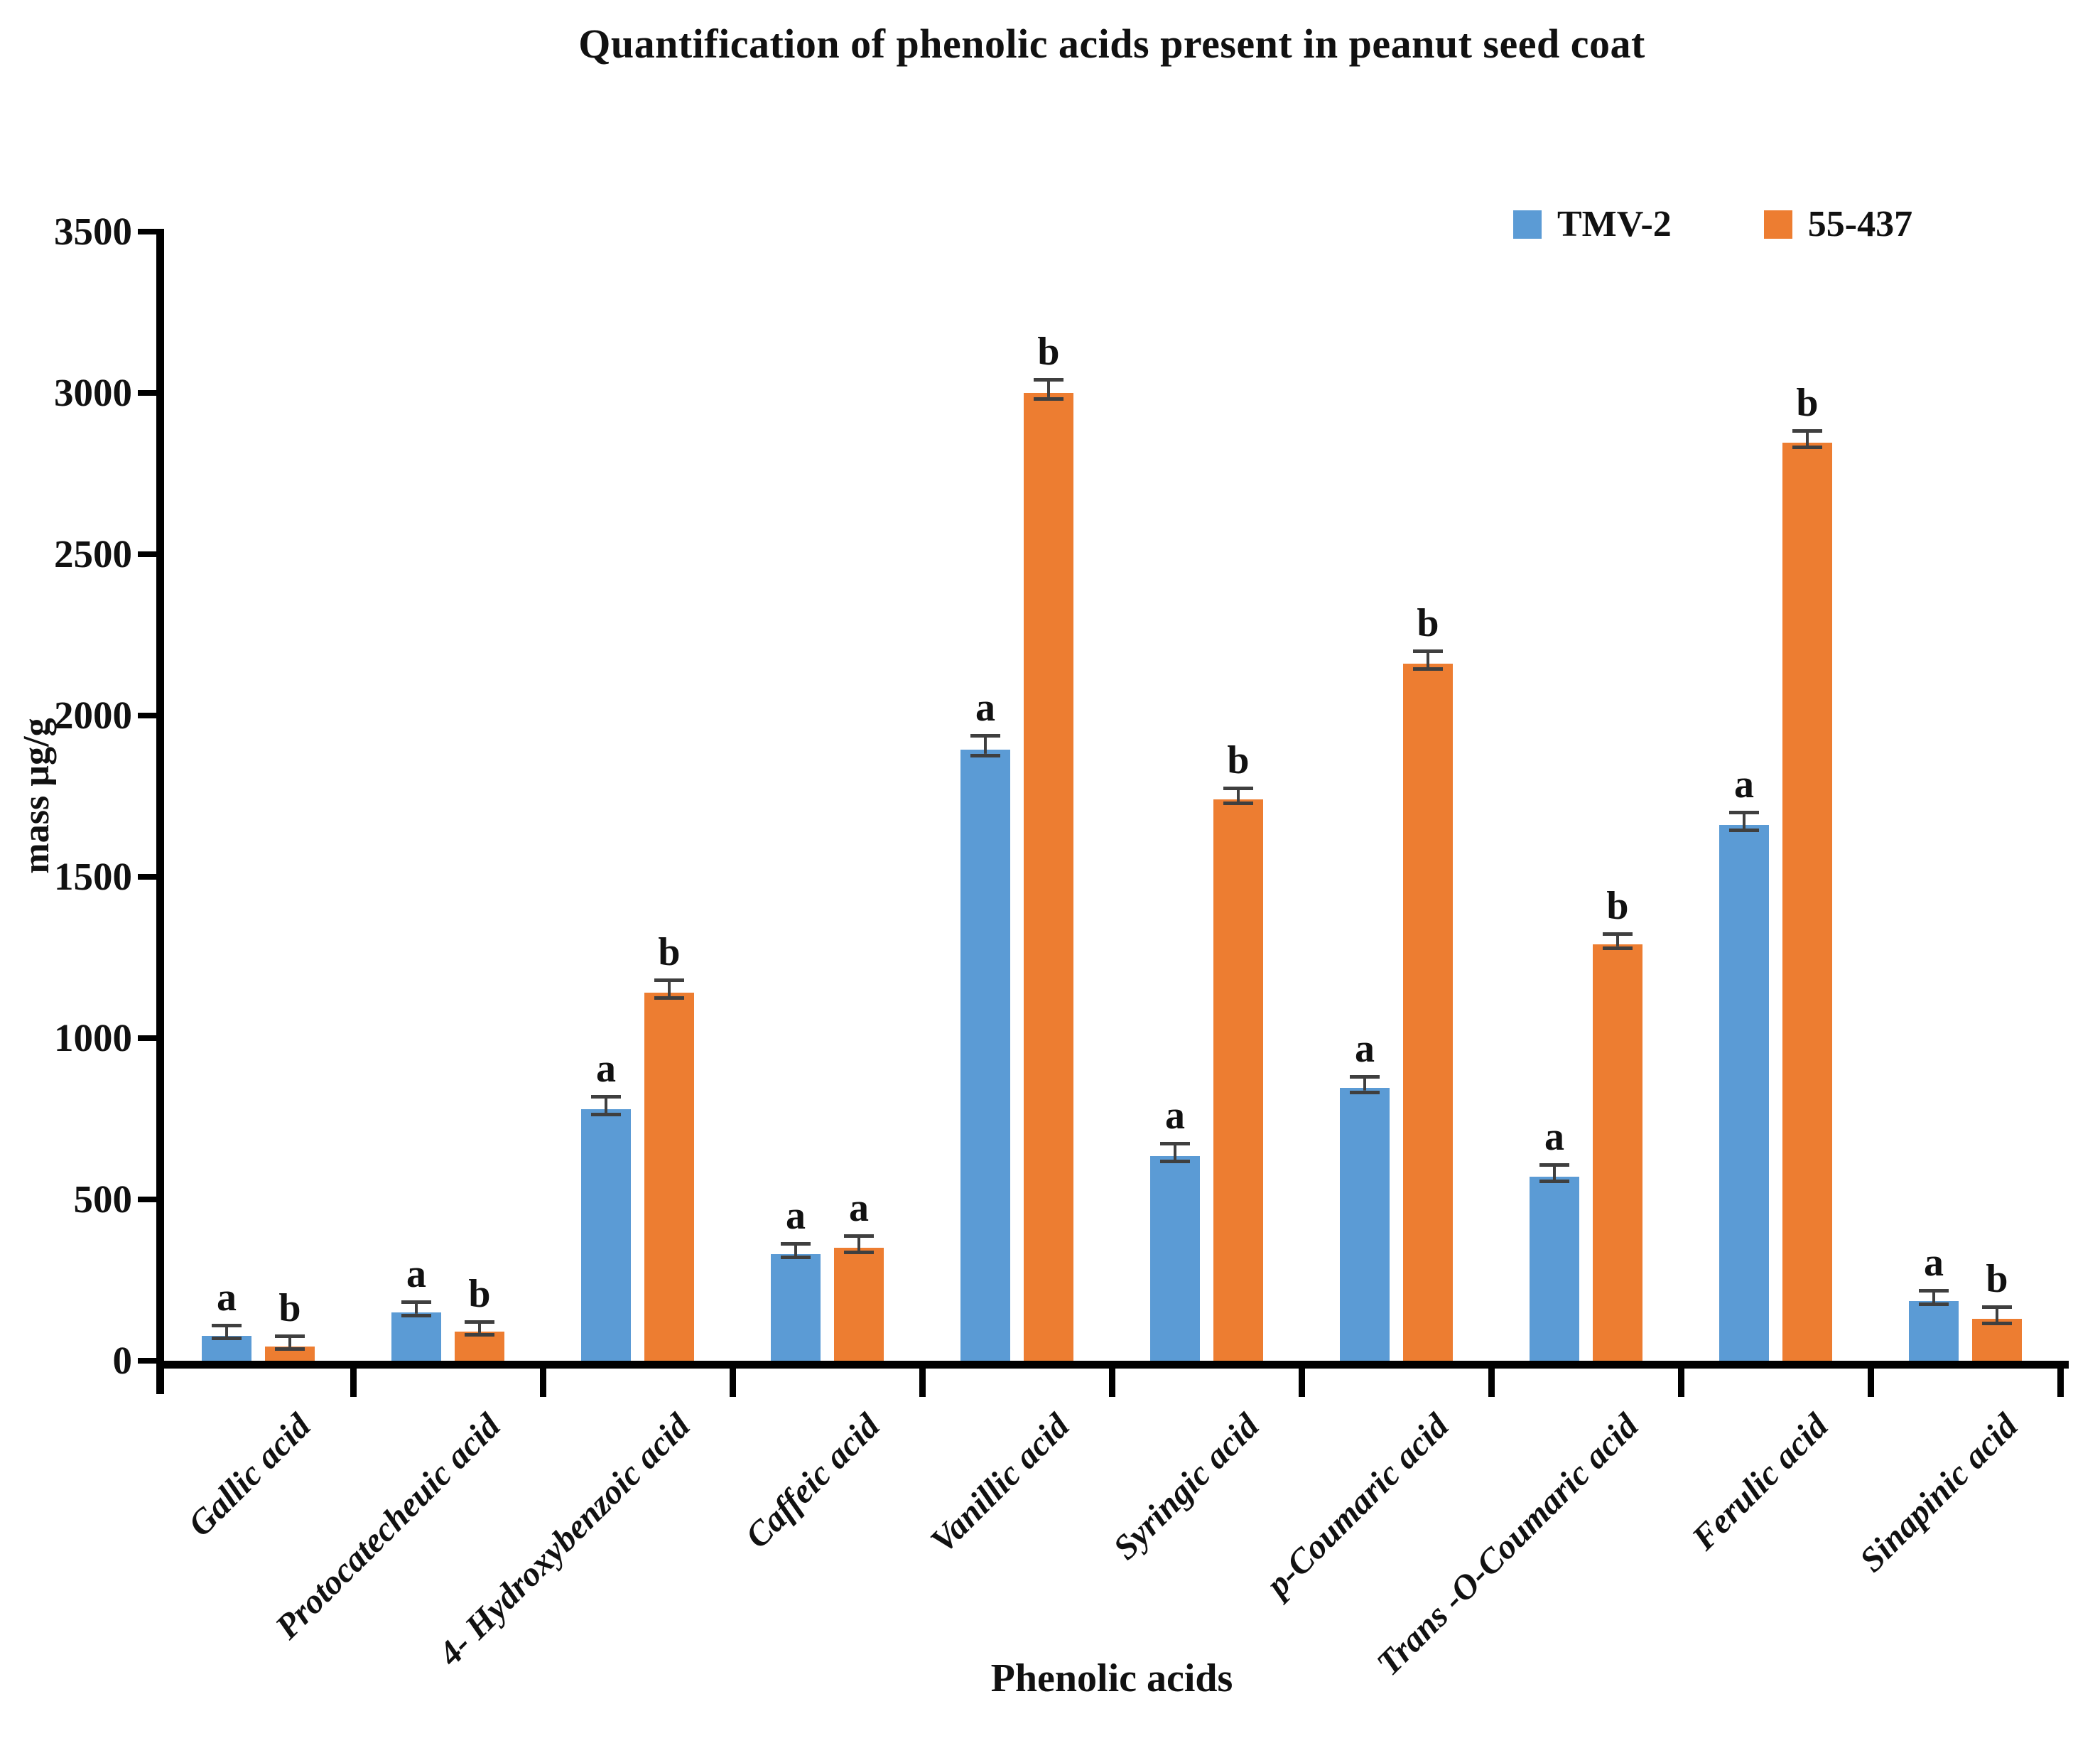 The image size is (2100, 1748). Describe the element at coordinates (93, 1037) in the screenshot. I see `y-axis-tick-label: 1000` at that location.